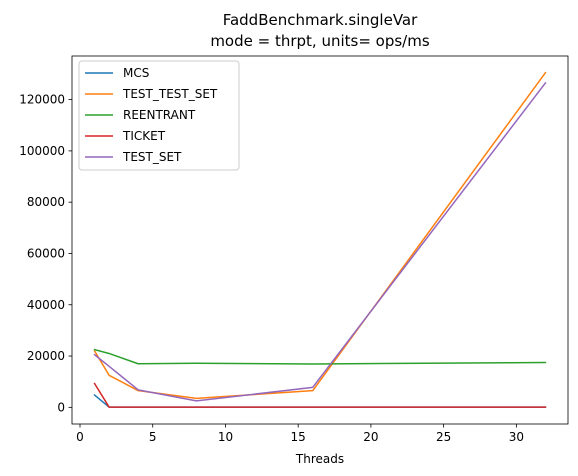  Describe the element at coordinates (42, 151) in the screenshot. I see `y-tick-label: 100000` at that location.